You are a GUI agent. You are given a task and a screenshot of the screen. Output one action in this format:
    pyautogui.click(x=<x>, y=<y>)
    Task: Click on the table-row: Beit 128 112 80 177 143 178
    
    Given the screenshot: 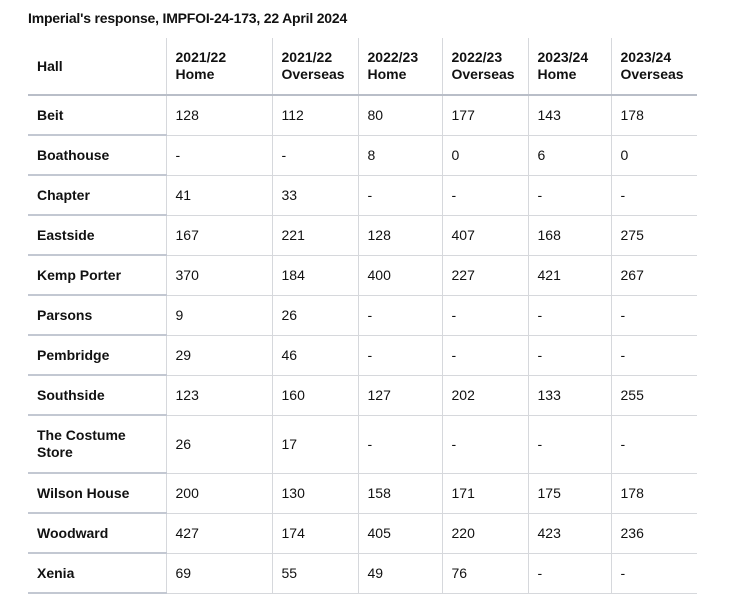 What is the action you would take?
    pyautogui.click(x=362, y=115)
    